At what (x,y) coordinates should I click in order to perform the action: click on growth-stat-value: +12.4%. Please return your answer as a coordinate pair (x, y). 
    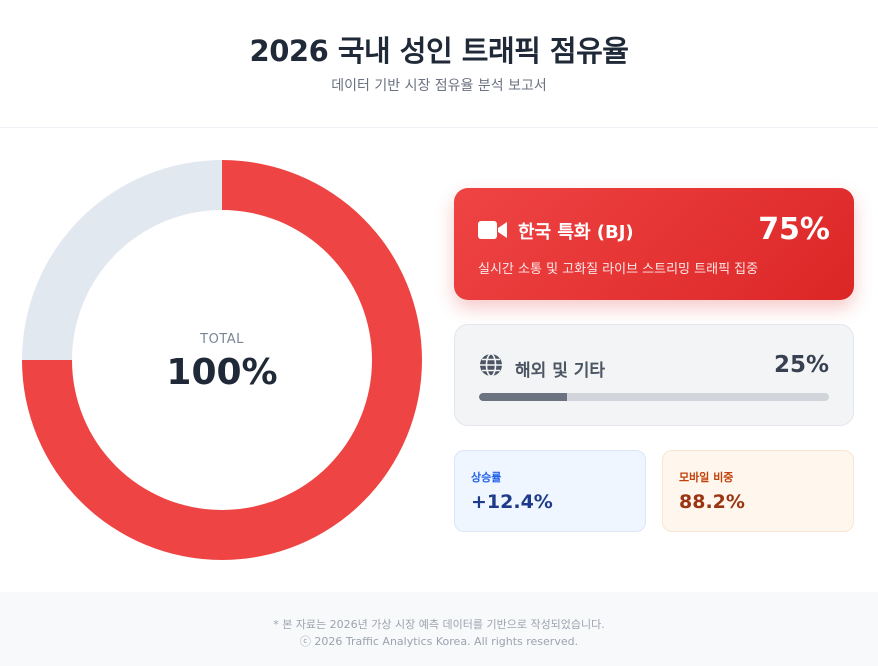
    Looking at the image, I should click on (512, 502).